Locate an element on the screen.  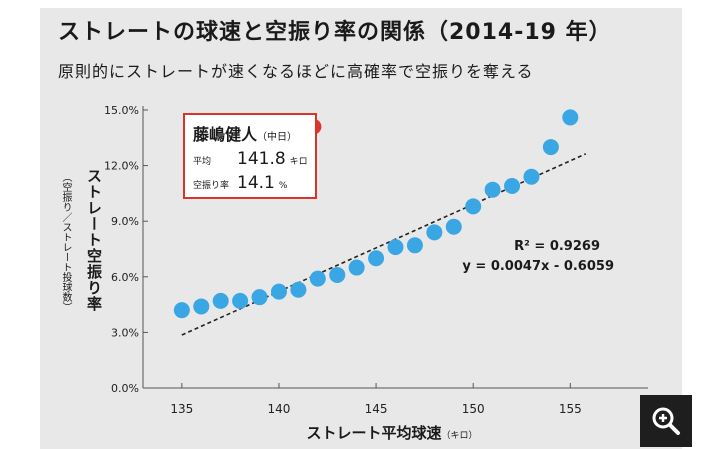
whiff-row: 空振り率 14.1 % is located at coordinates (240, 183).